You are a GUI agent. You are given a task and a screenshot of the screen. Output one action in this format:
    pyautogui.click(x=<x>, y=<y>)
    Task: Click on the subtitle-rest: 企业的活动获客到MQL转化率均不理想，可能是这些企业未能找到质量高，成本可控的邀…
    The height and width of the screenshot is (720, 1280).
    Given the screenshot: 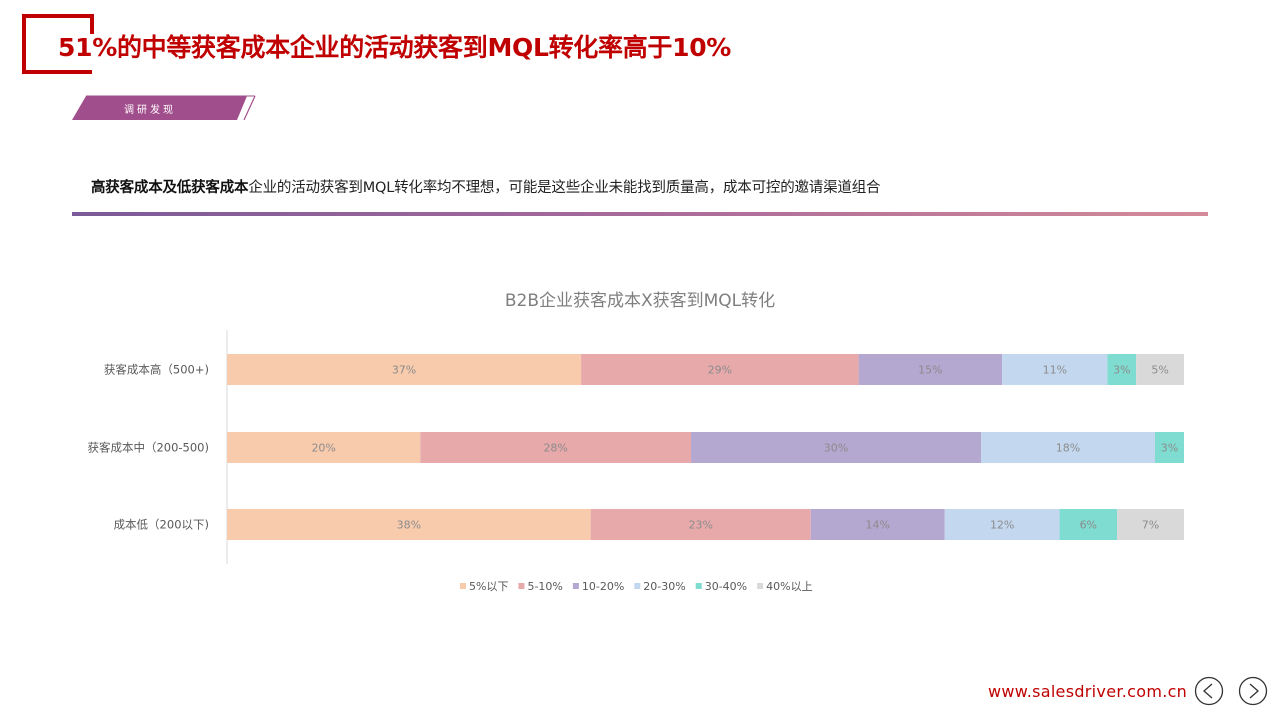 What is the action you would take?
    pyautogui.click(x=564, y=188)
    